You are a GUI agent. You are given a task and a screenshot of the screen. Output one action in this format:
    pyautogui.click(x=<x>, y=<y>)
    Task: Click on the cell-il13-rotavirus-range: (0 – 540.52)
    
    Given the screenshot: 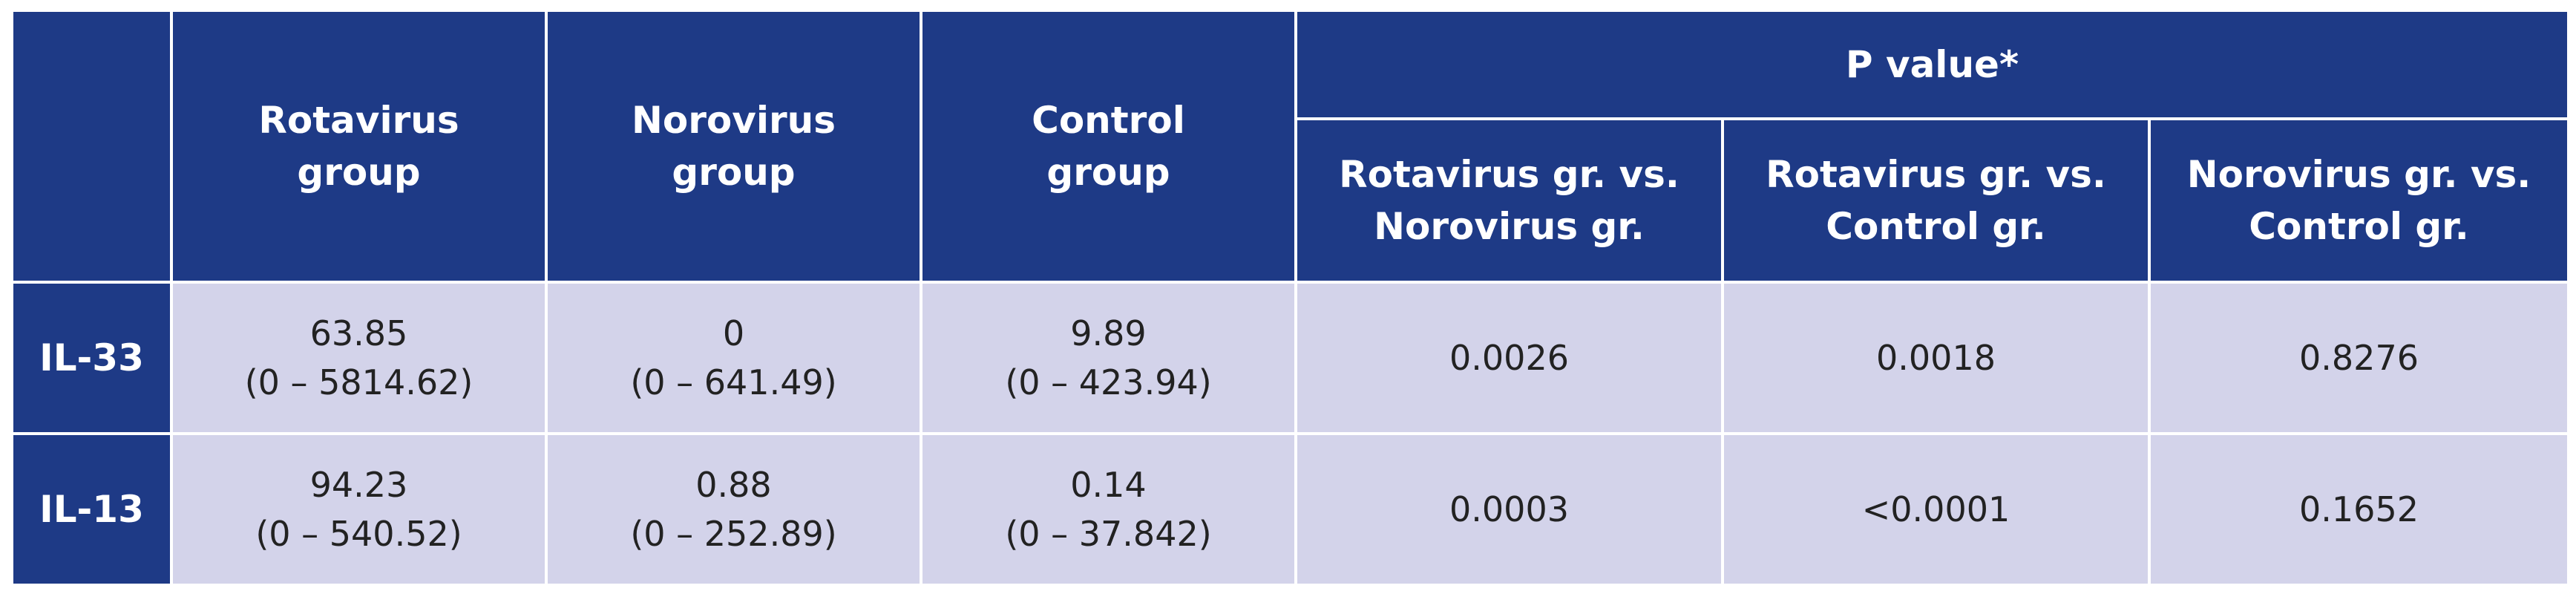 What is the action you would take?
    pyautogui.click(x=358, y=534)
    